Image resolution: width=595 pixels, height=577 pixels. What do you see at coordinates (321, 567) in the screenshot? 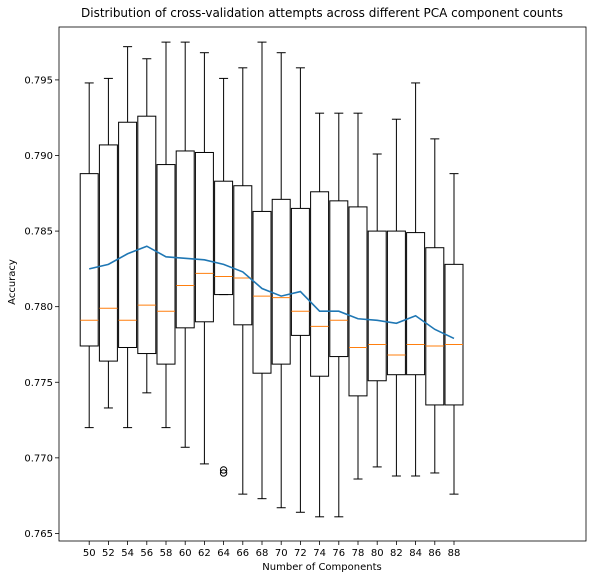
I see `x-axis-label: Number of Components` at bounding box center [321, 567].